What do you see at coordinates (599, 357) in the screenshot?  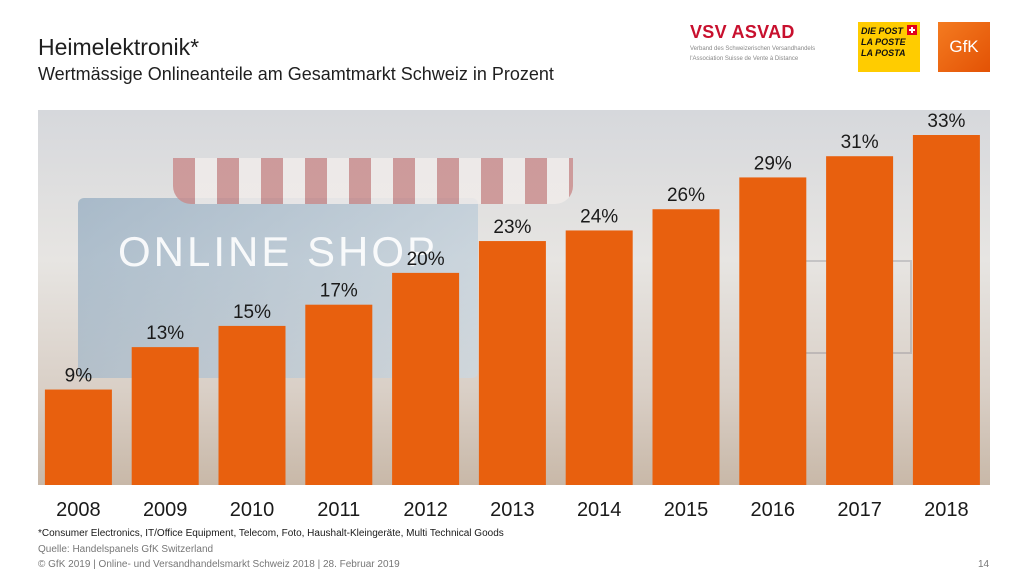 I see `bar-2014` at bounding box center [599, 357].